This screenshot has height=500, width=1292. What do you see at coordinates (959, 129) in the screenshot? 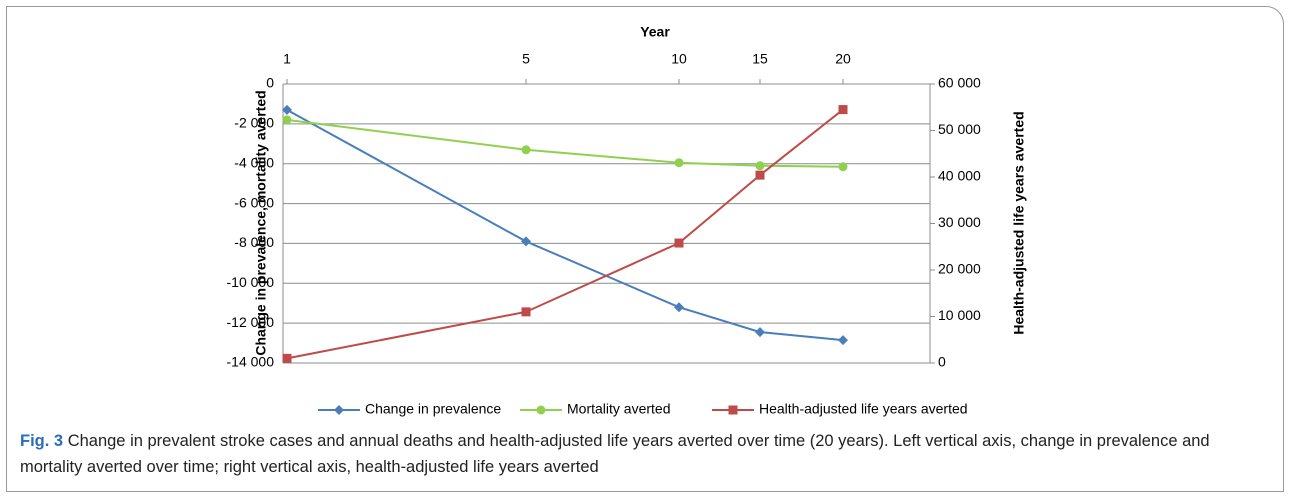
I see `y2-tick-label: 50 000` at bounding box center [959, 129].